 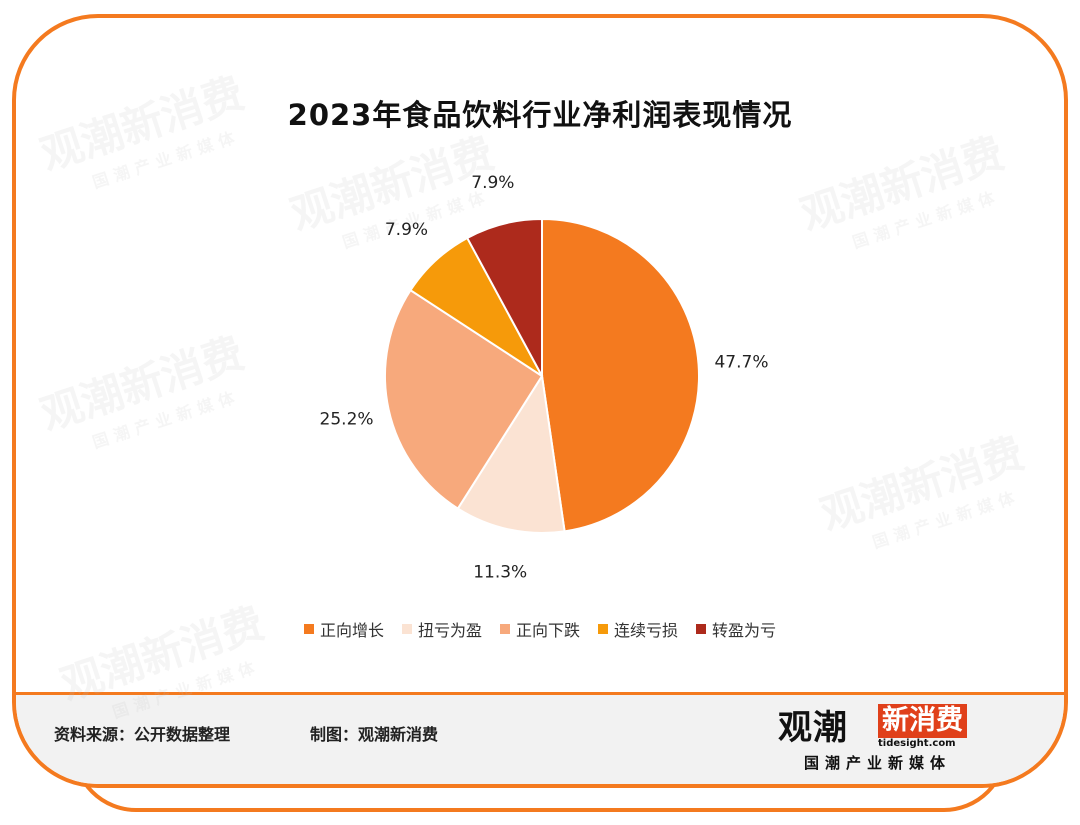 I want to click on legend-label: 正向增长, so click(x=351, y=630).